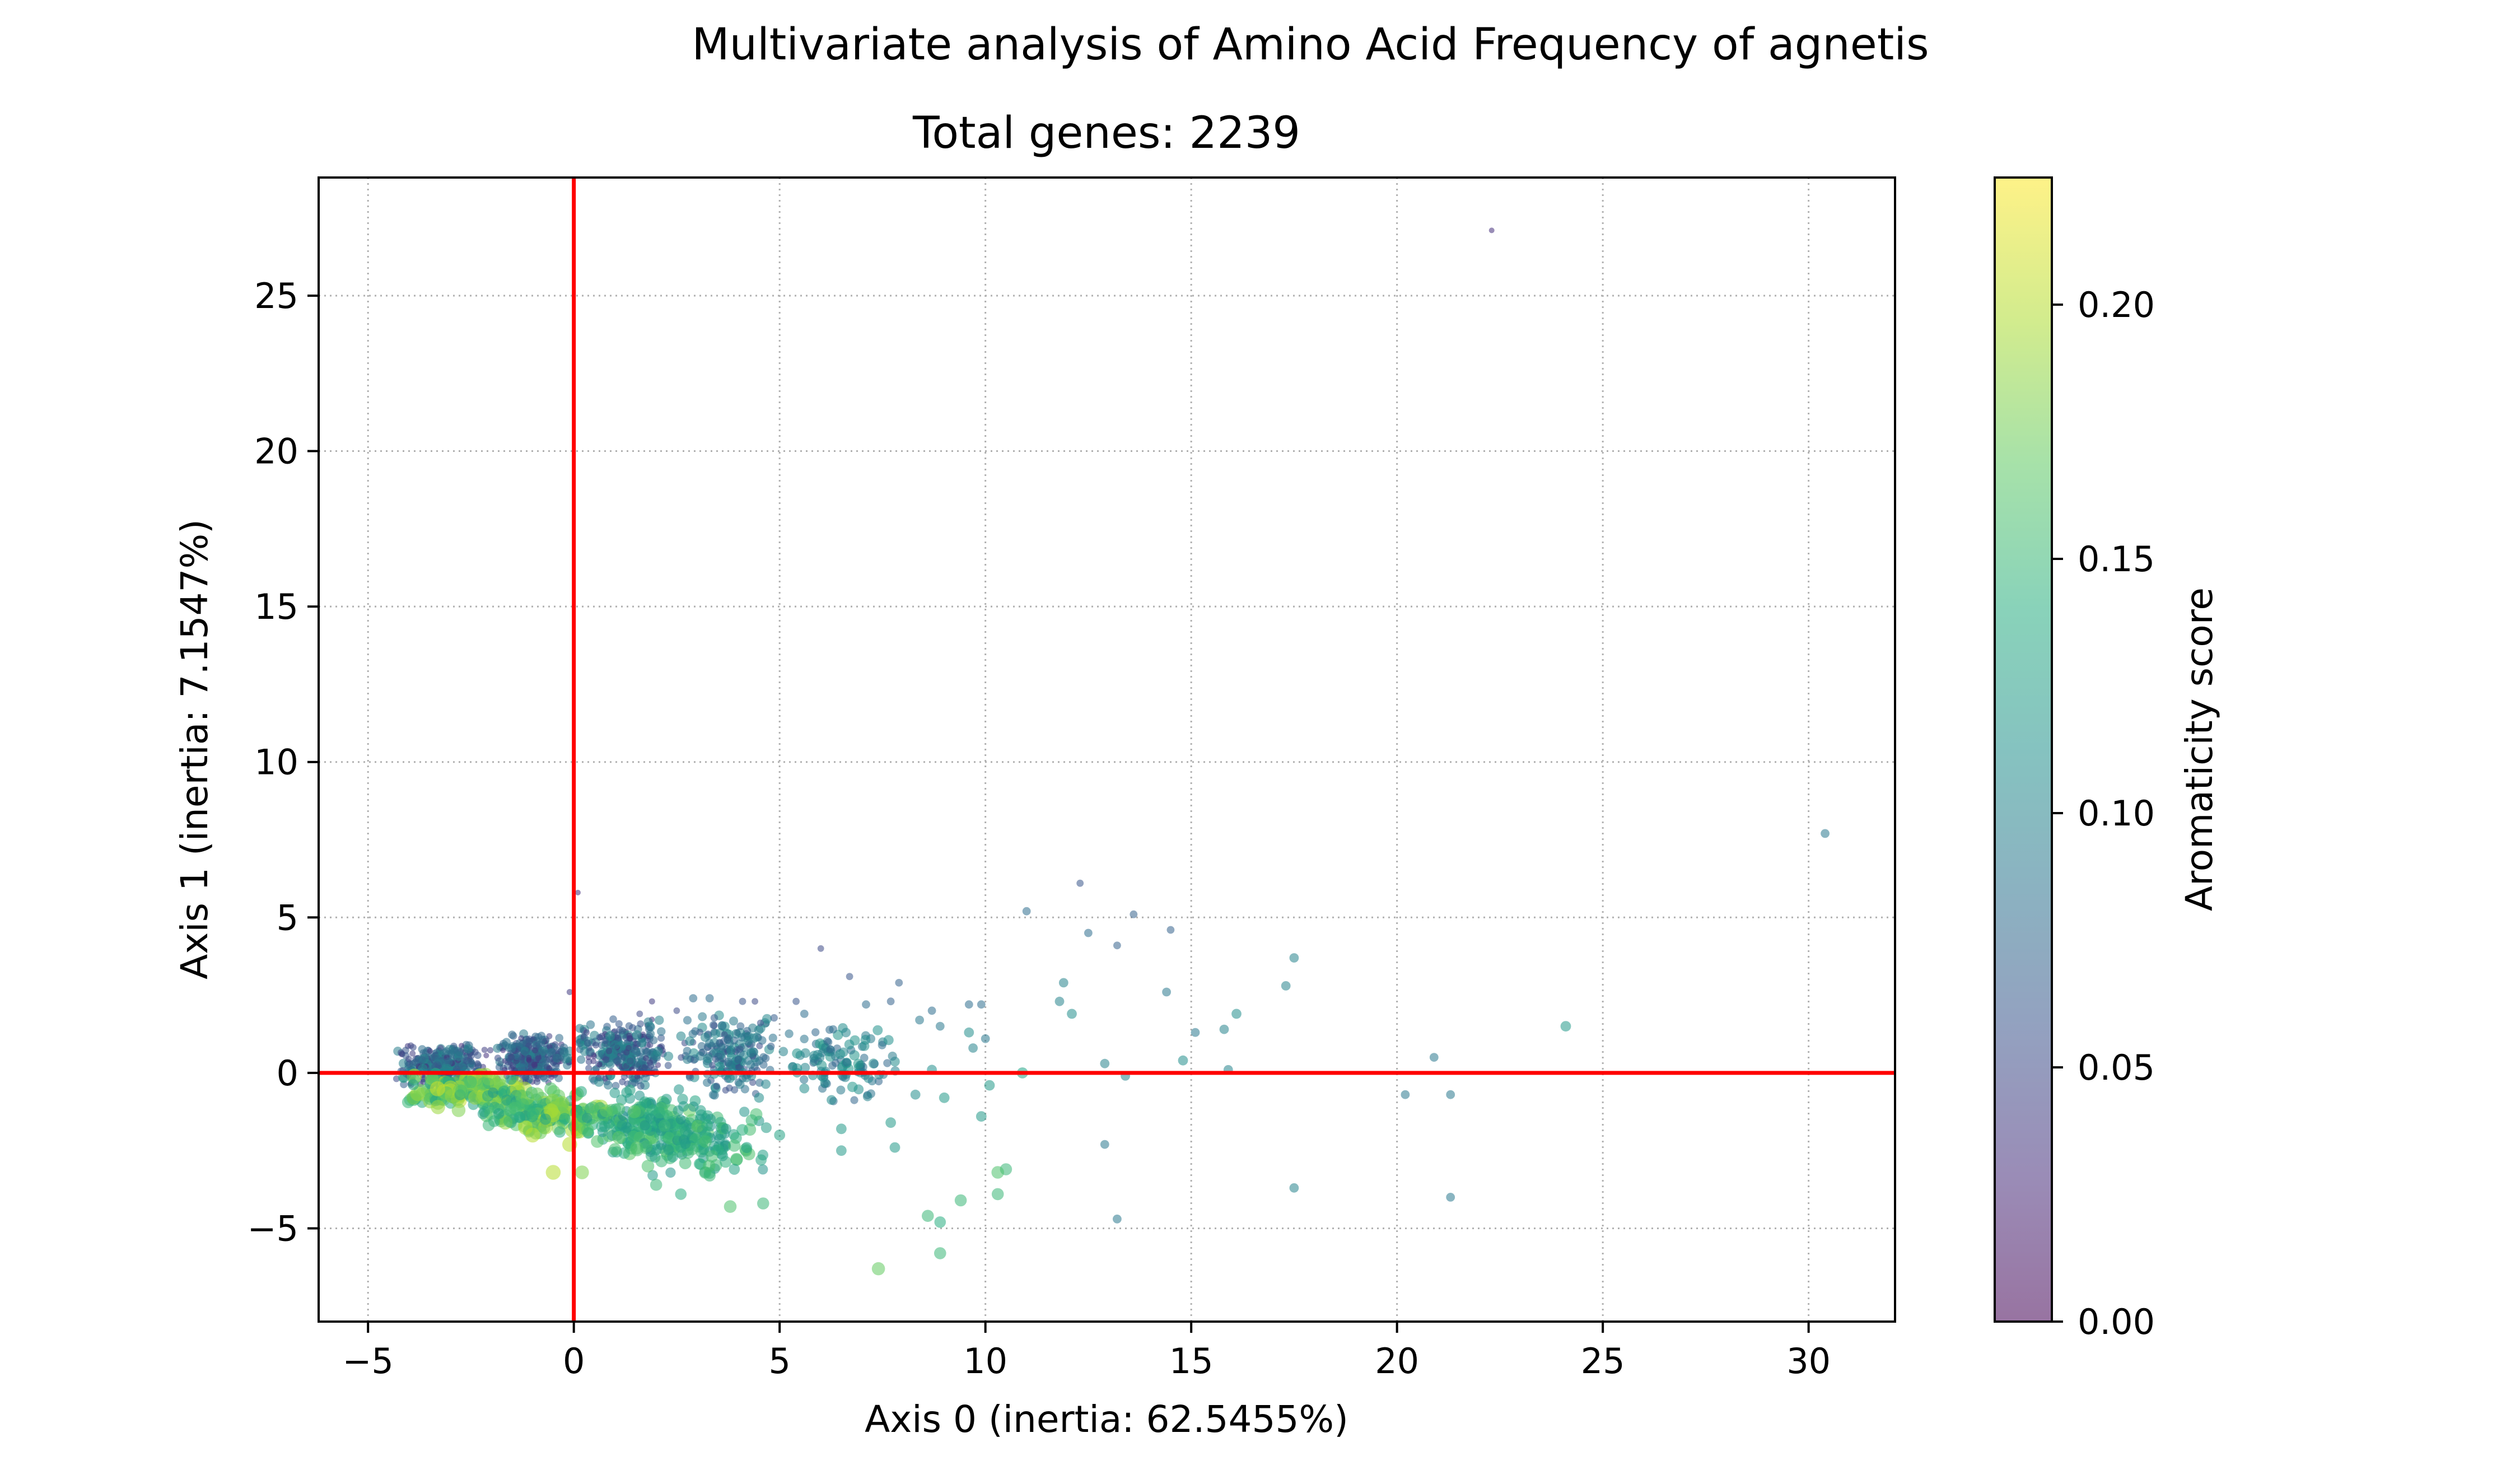  Describe the element at coordinates (195, 749) in the screenshot. I see `y-axis-label: Axis 1 (inertia: 7.1547%)` at that location.